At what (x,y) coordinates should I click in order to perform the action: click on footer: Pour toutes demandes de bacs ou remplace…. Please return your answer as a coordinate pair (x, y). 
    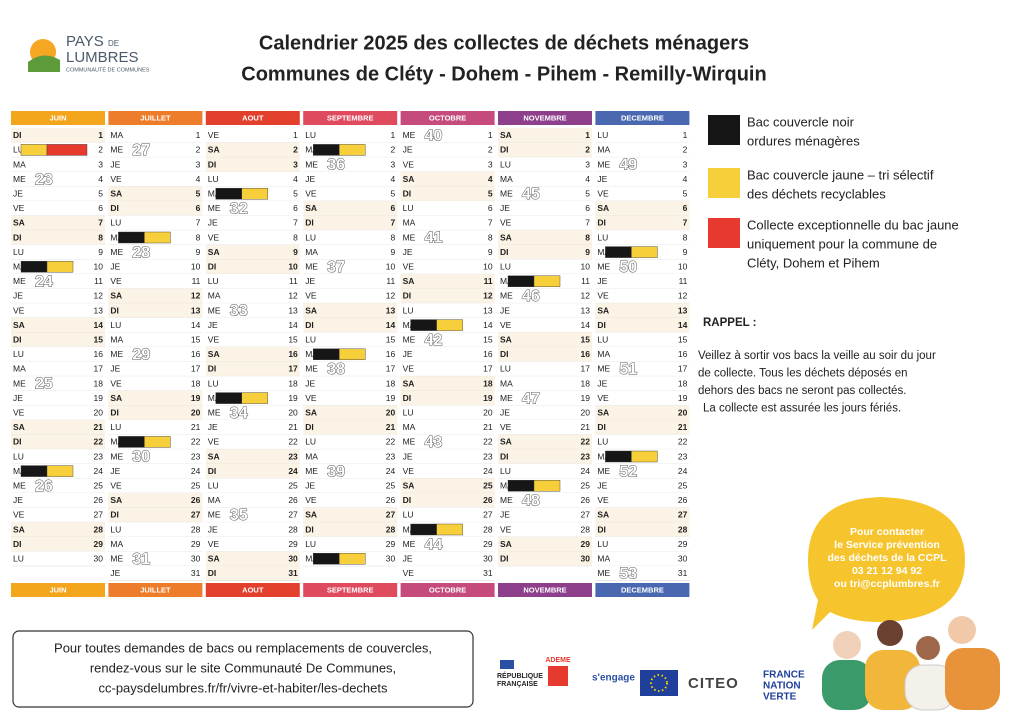
    Looking at the image, I should click on (243, 667).